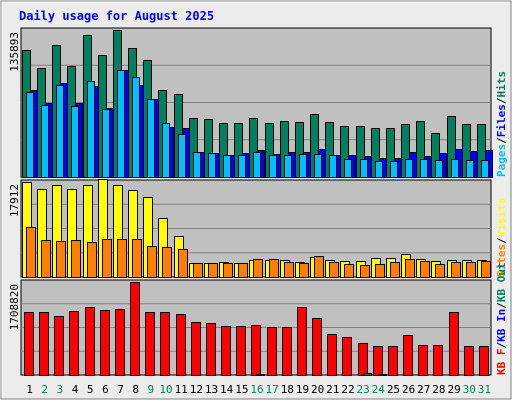 Image resolution: width=512 pixels, height=400 pixels. I want to click on x-tick-day-22: 22, so click(347, 389).